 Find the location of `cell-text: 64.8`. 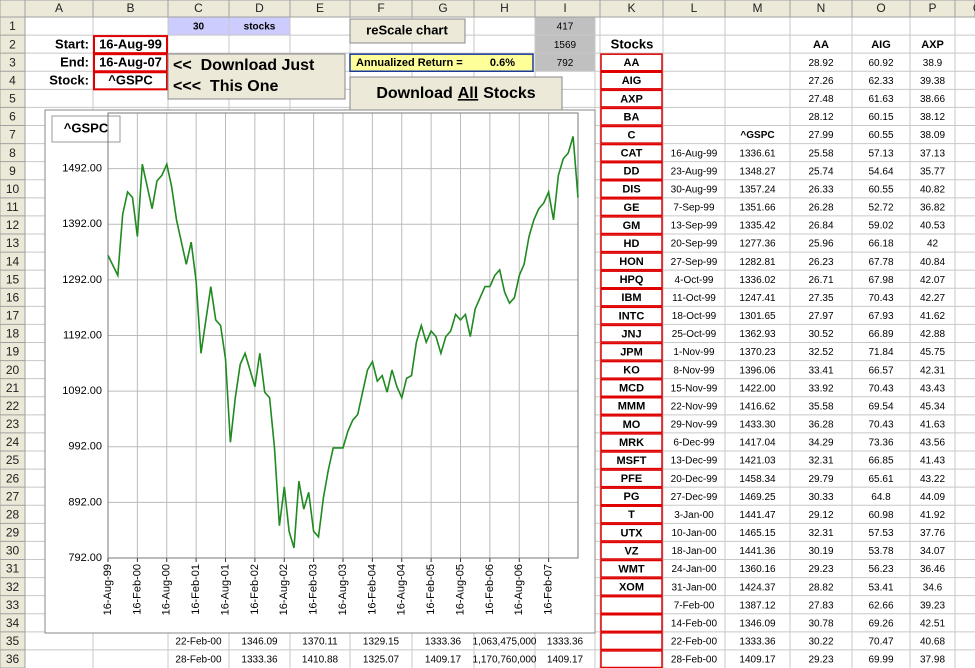

cell-text: 64.8 is located at coordinates (881, 497).